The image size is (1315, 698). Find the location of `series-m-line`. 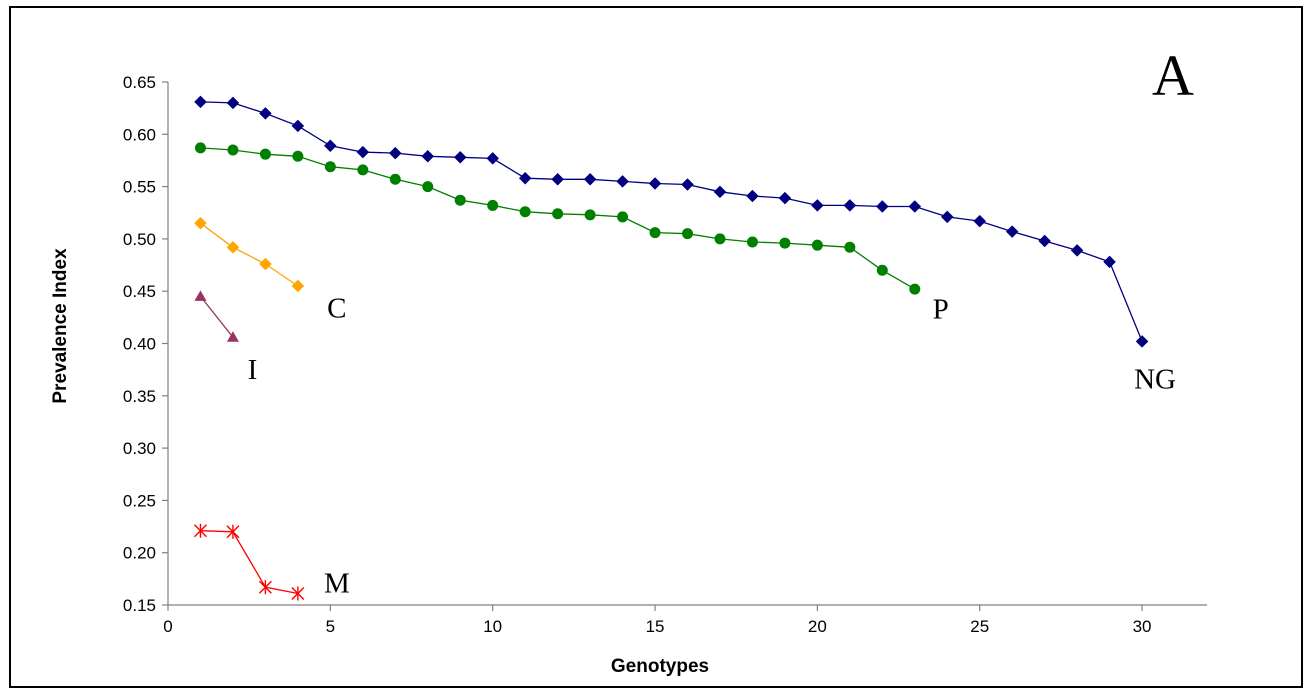

series-m-line is located at coordinates (249, 562).